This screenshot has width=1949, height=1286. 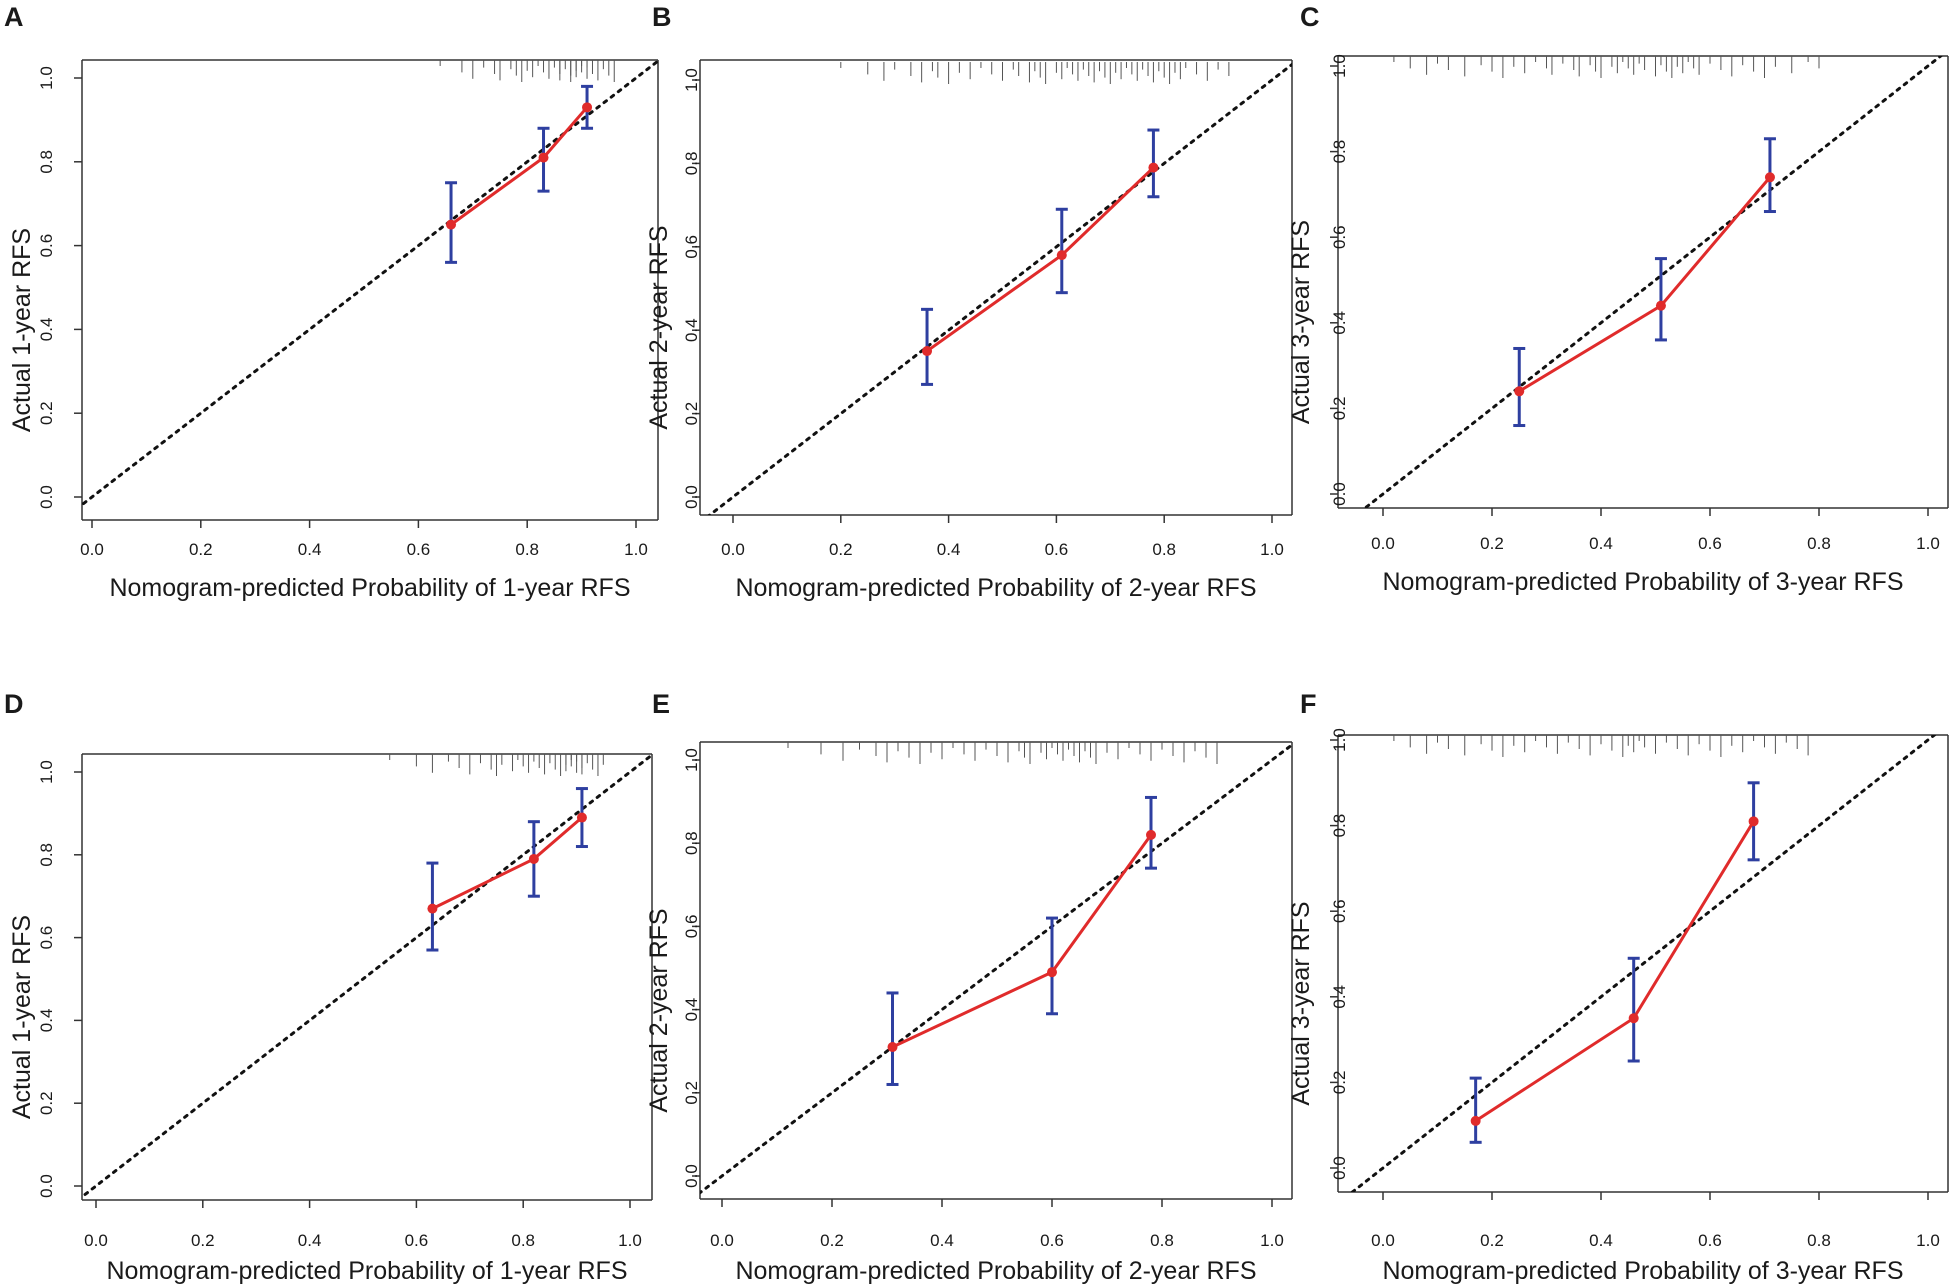 What do you see at coordinates (1310, 17) in the screenshot?
I see `panel-letter: C` at bounding box center [1310, 17].